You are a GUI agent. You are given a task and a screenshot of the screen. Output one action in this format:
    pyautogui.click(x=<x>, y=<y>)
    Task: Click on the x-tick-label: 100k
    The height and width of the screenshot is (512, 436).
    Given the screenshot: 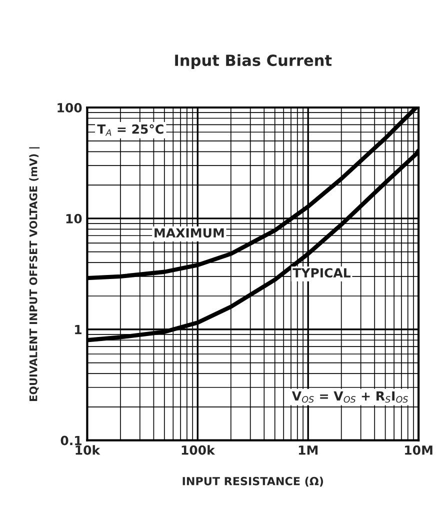 What is the action you would take?
    pyautogui.click(x=199, y=450)
    